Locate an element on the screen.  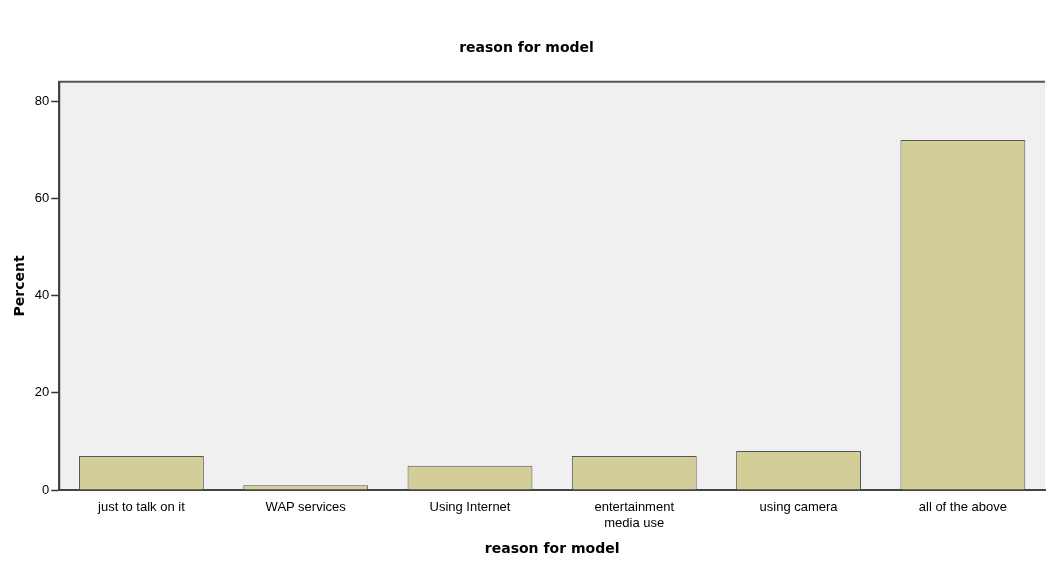
x-tick-label: using camera is located at coordinates (799, 507).